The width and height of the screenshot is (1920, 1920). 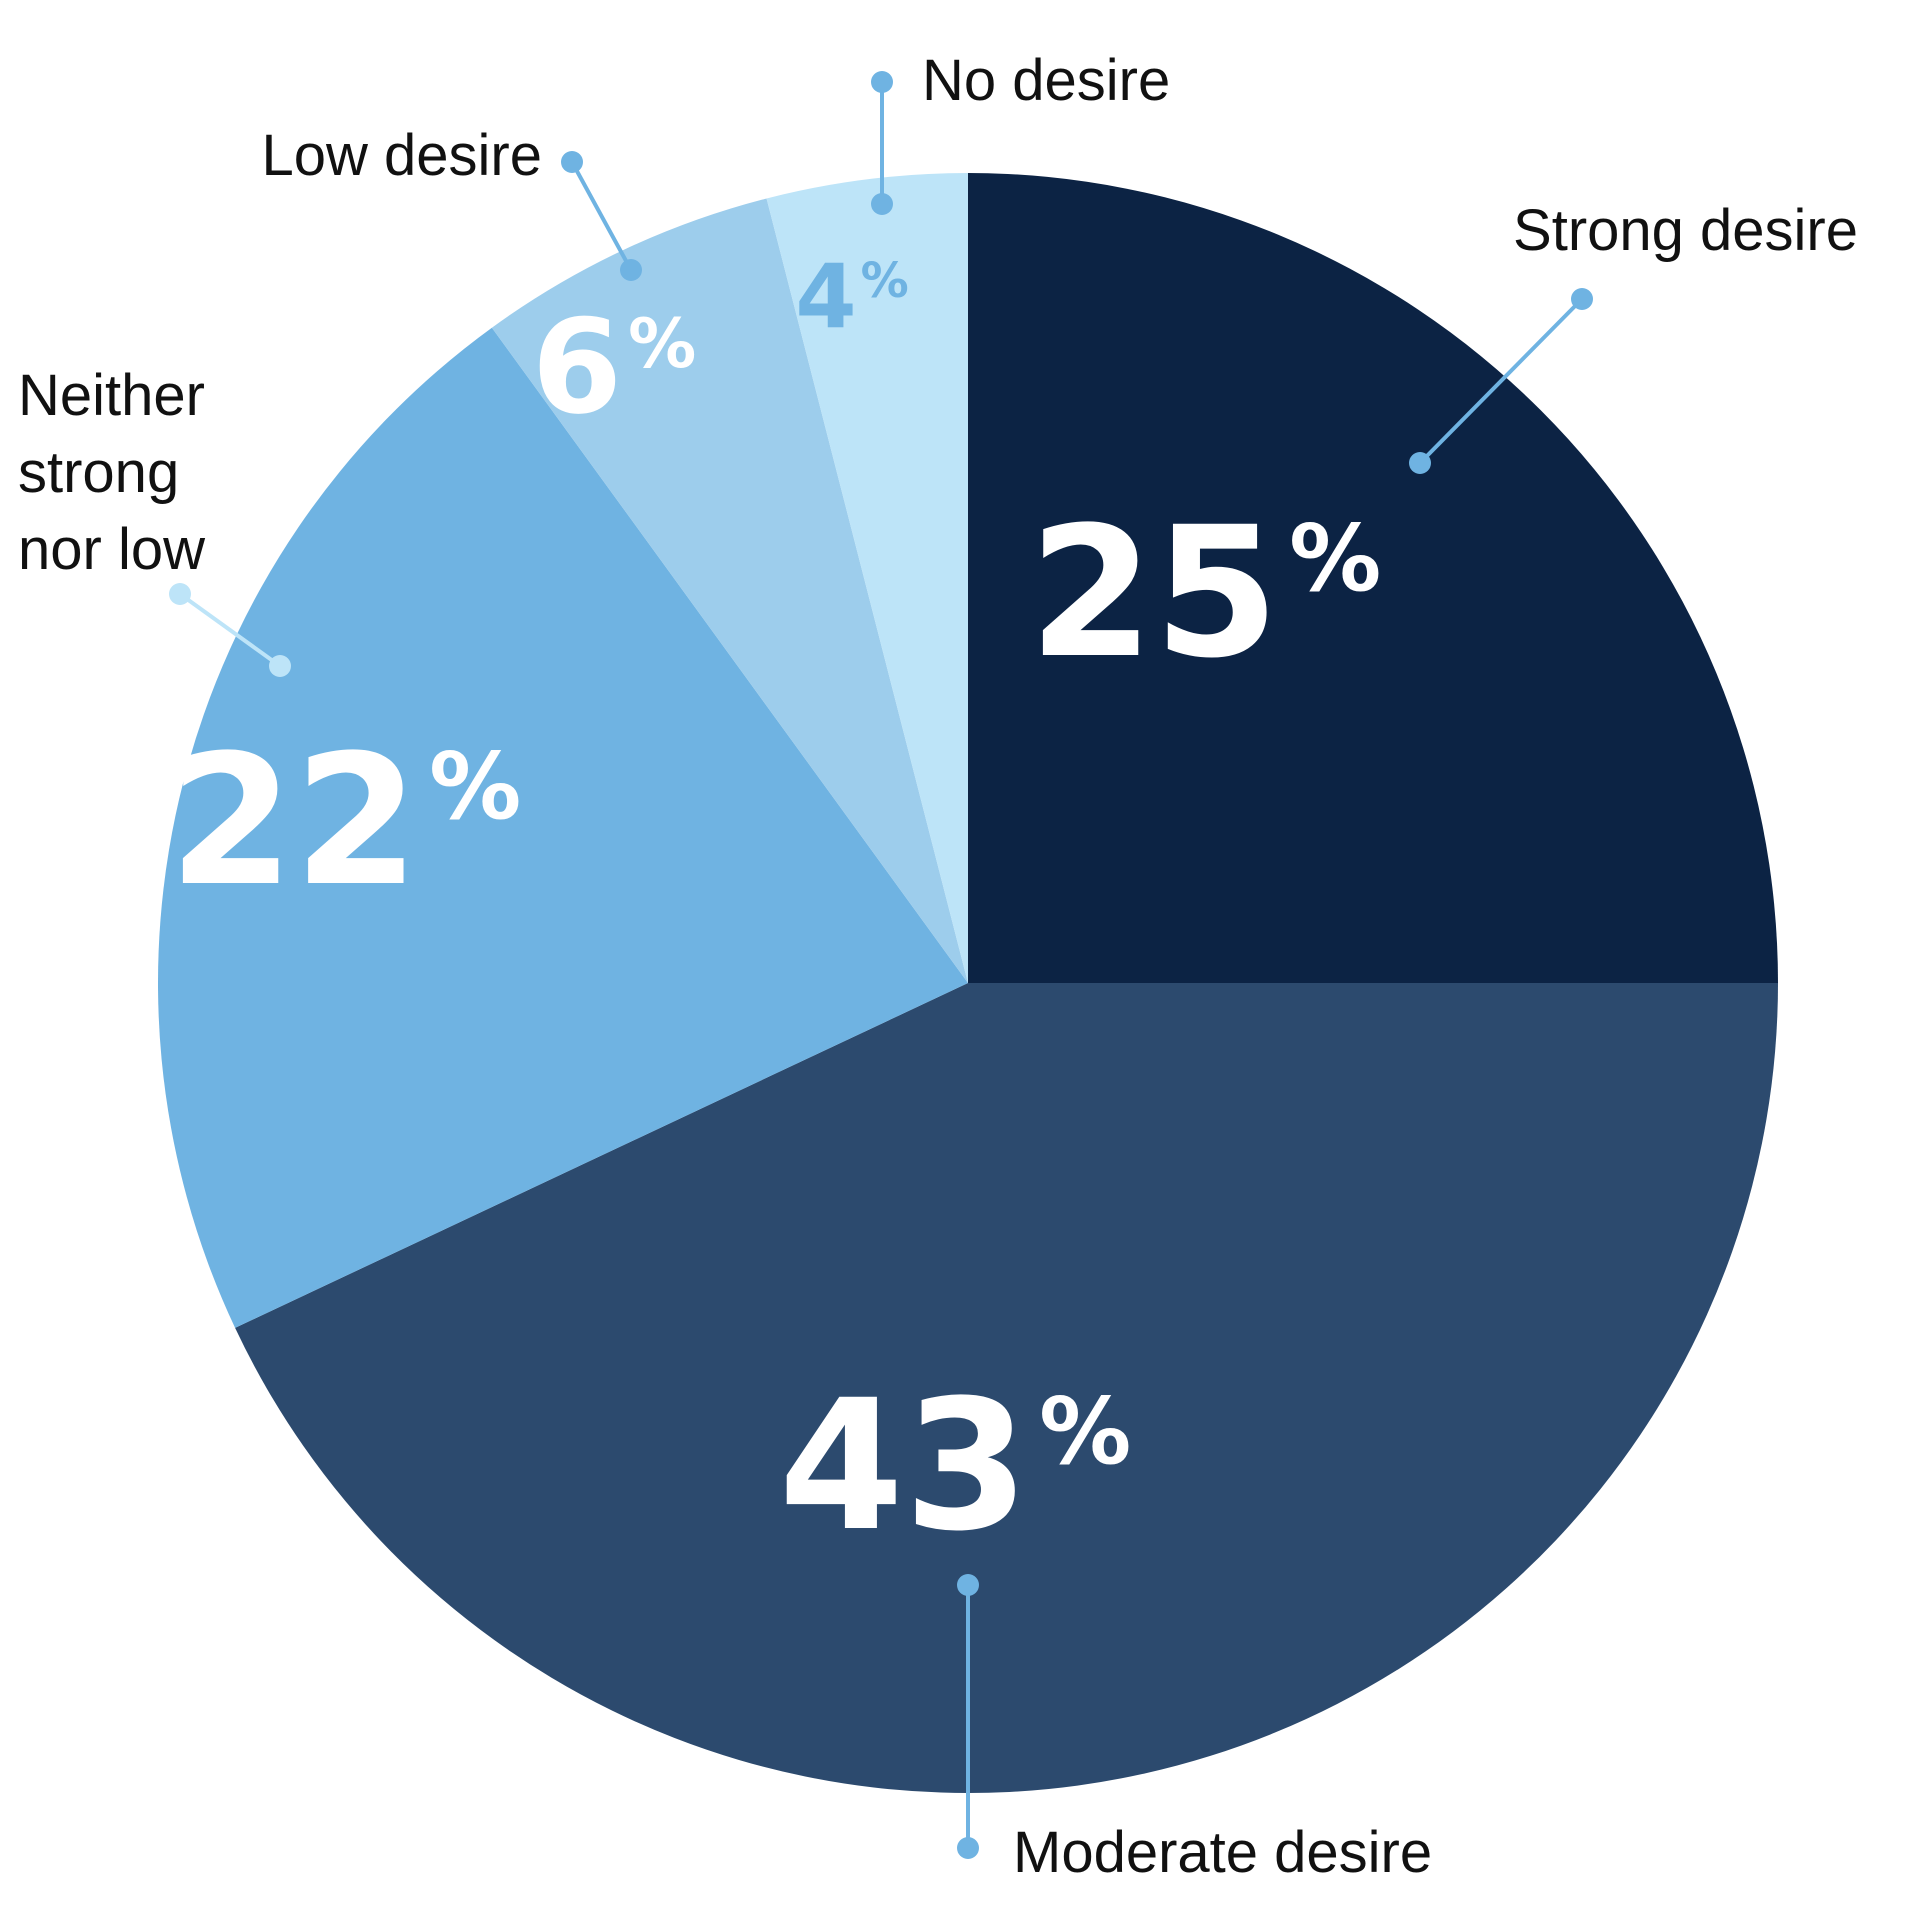 I want to click on value-label-low-desire: 6%, so click(x=614, y=367).